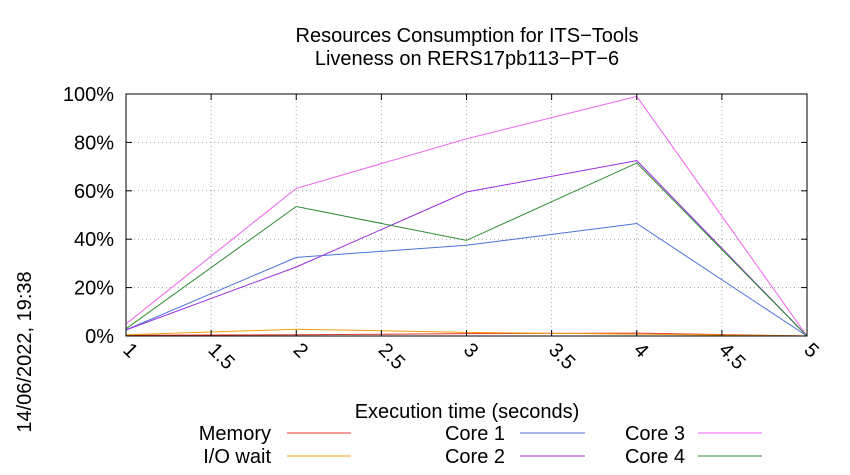 Image resolution: width=850 pixels, height=475 pixels. Describe the element at coordinates (237, 457) in the screenshot. I see `legend-label-i-o-wait: I/O wait` at that location.